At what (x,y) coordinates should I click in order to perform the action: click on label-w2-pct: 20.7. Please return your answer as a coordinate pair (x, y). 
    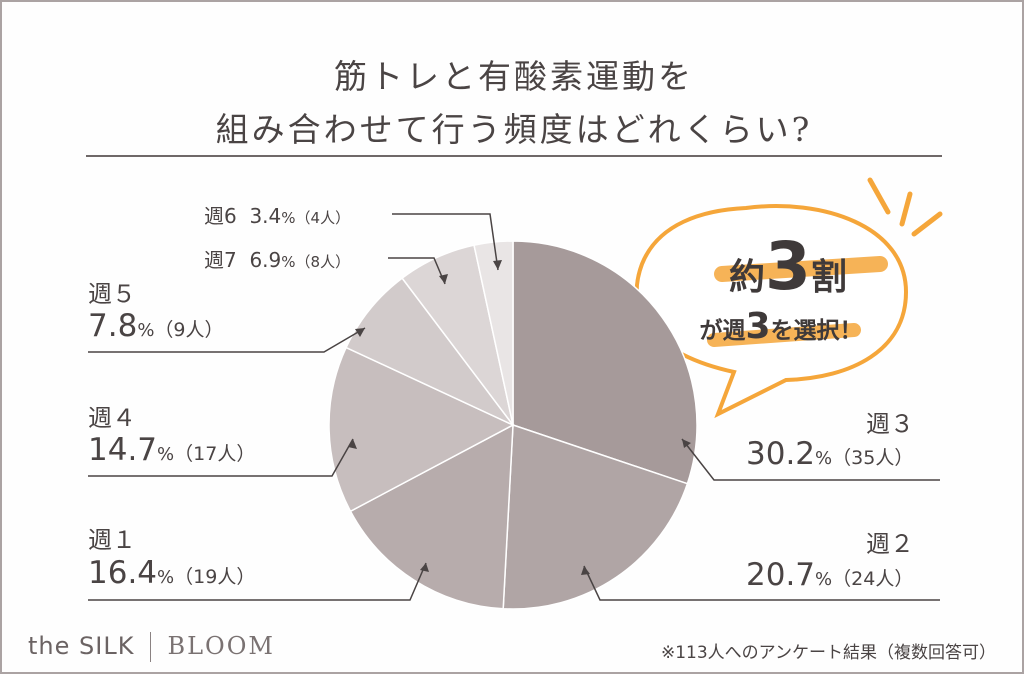
    Looking at the image, I should click on (781, 575).